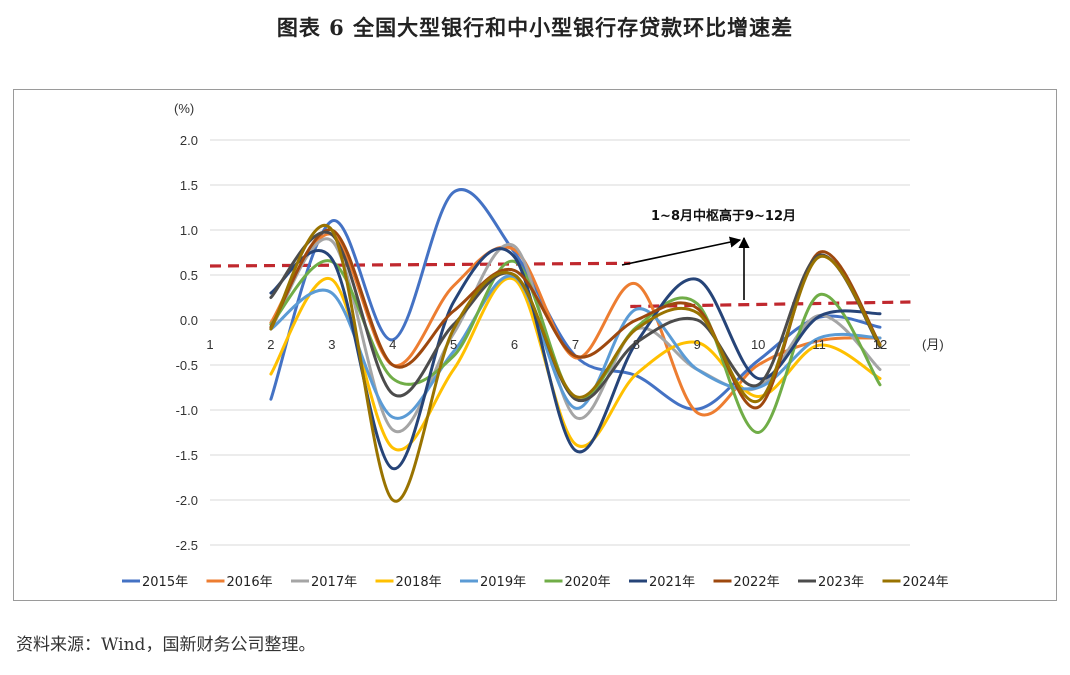 The image size is (1070, 675). I want to click on legend-label: 2022年, so click(757, 582).